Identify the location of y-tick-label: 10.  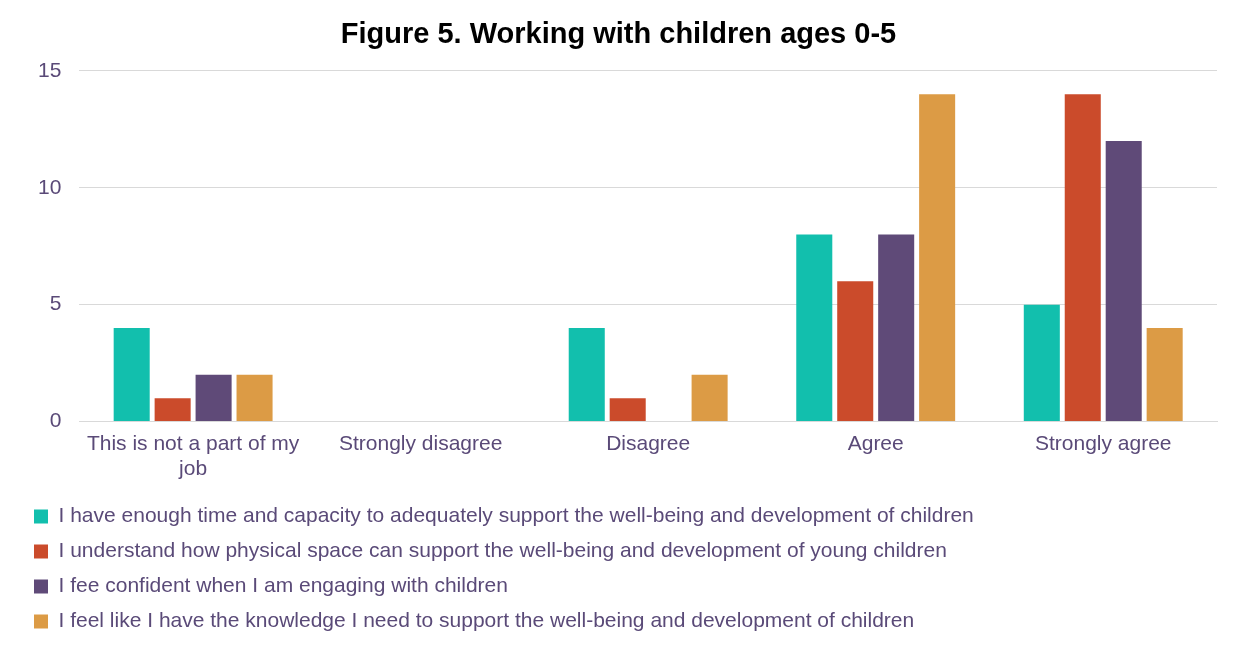
(50, 186).